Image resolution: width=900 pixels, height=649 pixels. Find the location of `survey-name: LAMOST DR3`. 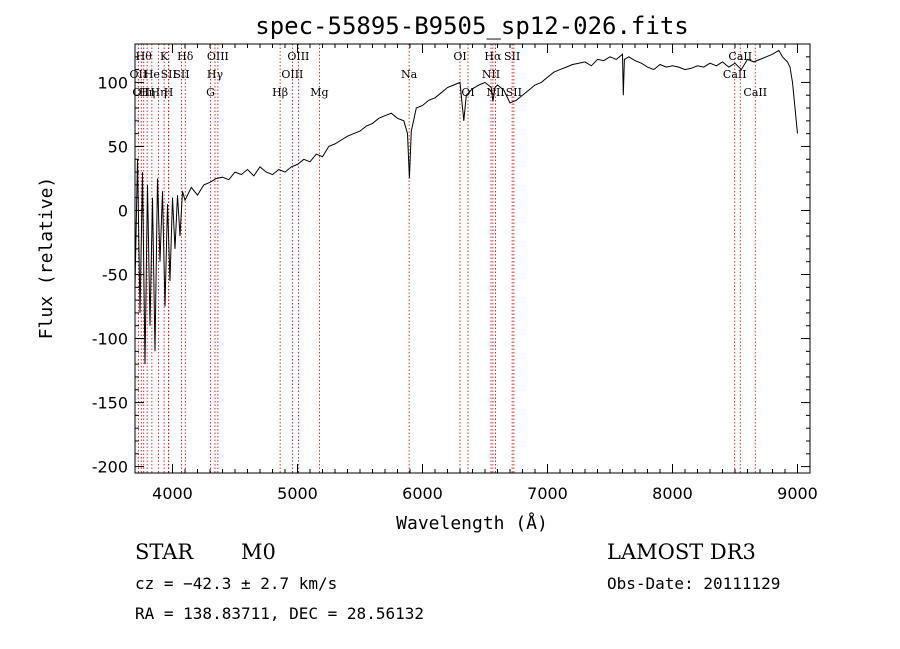

survey-name: LAMOST DR3 is located at coordinates (681, 552).